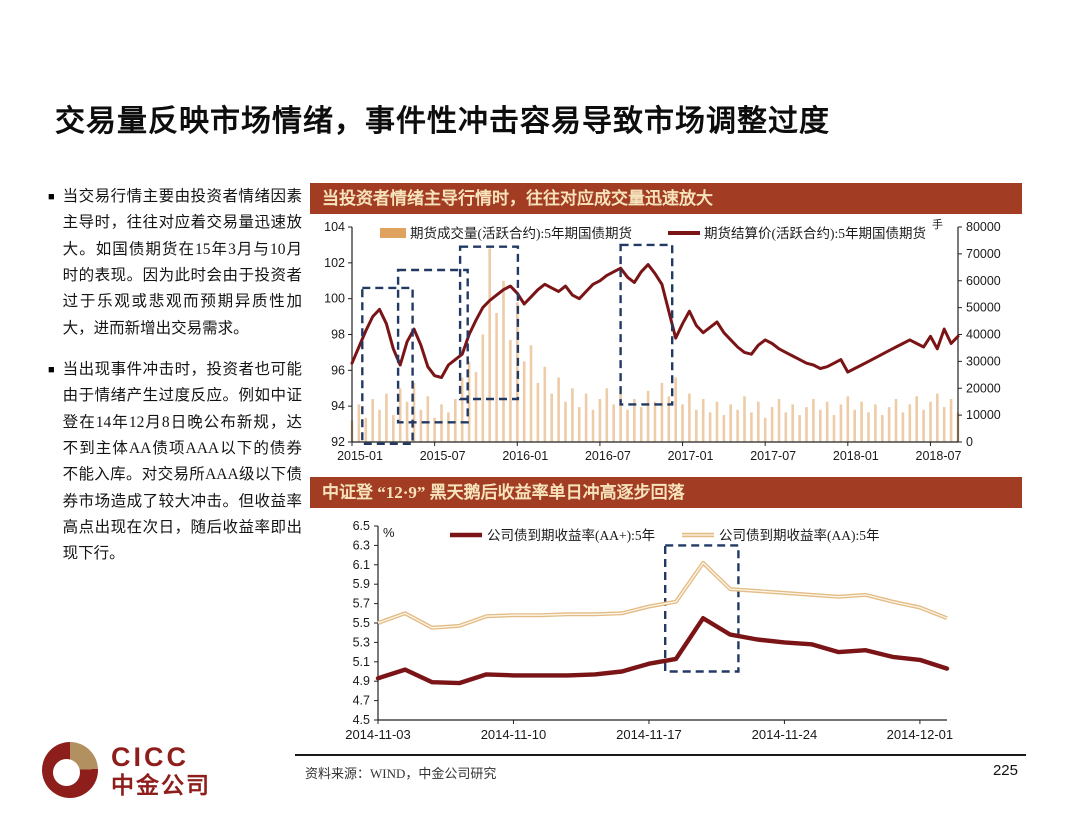 This screenshot has width=1080, height=834. What do you see at coordinates (969, 442) in the screenshot?
I see `svg-text: 0` at bounding box center [969, 442].